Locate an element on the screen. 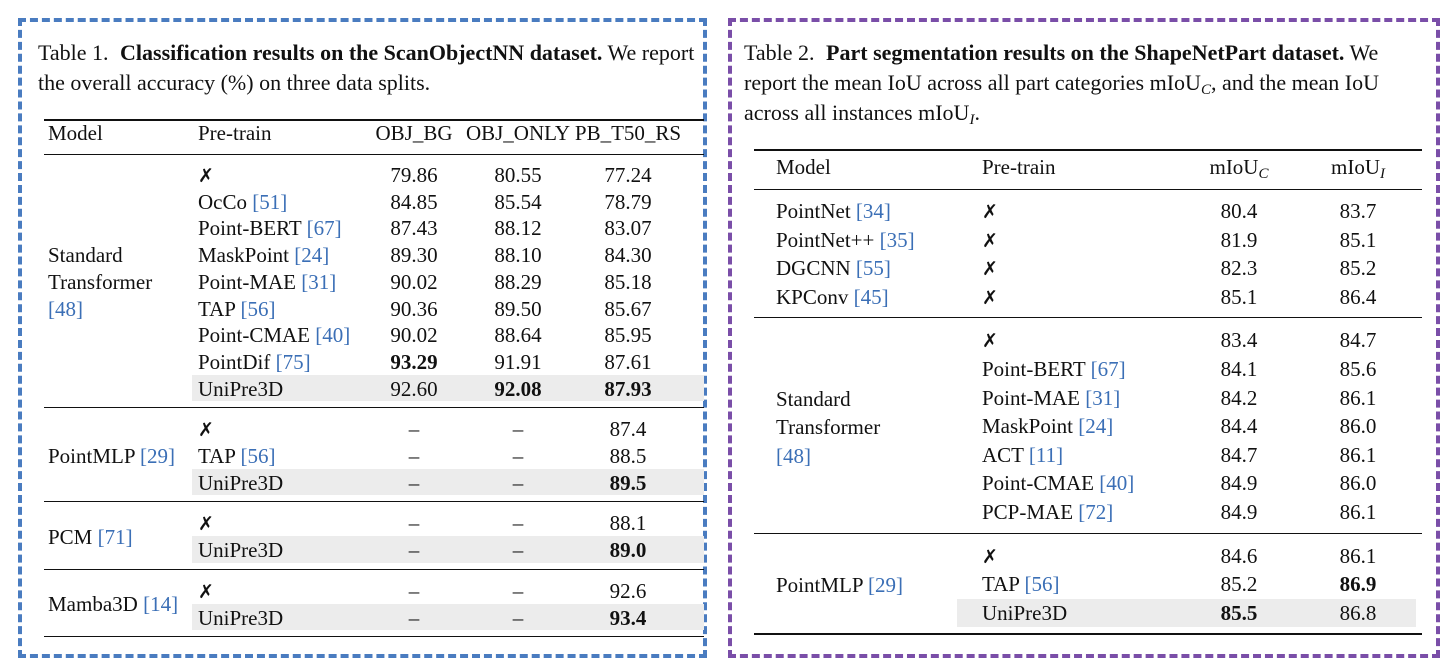  table2-row-0-0-value-1: 83.7 is located at coordinates (1358, 211).